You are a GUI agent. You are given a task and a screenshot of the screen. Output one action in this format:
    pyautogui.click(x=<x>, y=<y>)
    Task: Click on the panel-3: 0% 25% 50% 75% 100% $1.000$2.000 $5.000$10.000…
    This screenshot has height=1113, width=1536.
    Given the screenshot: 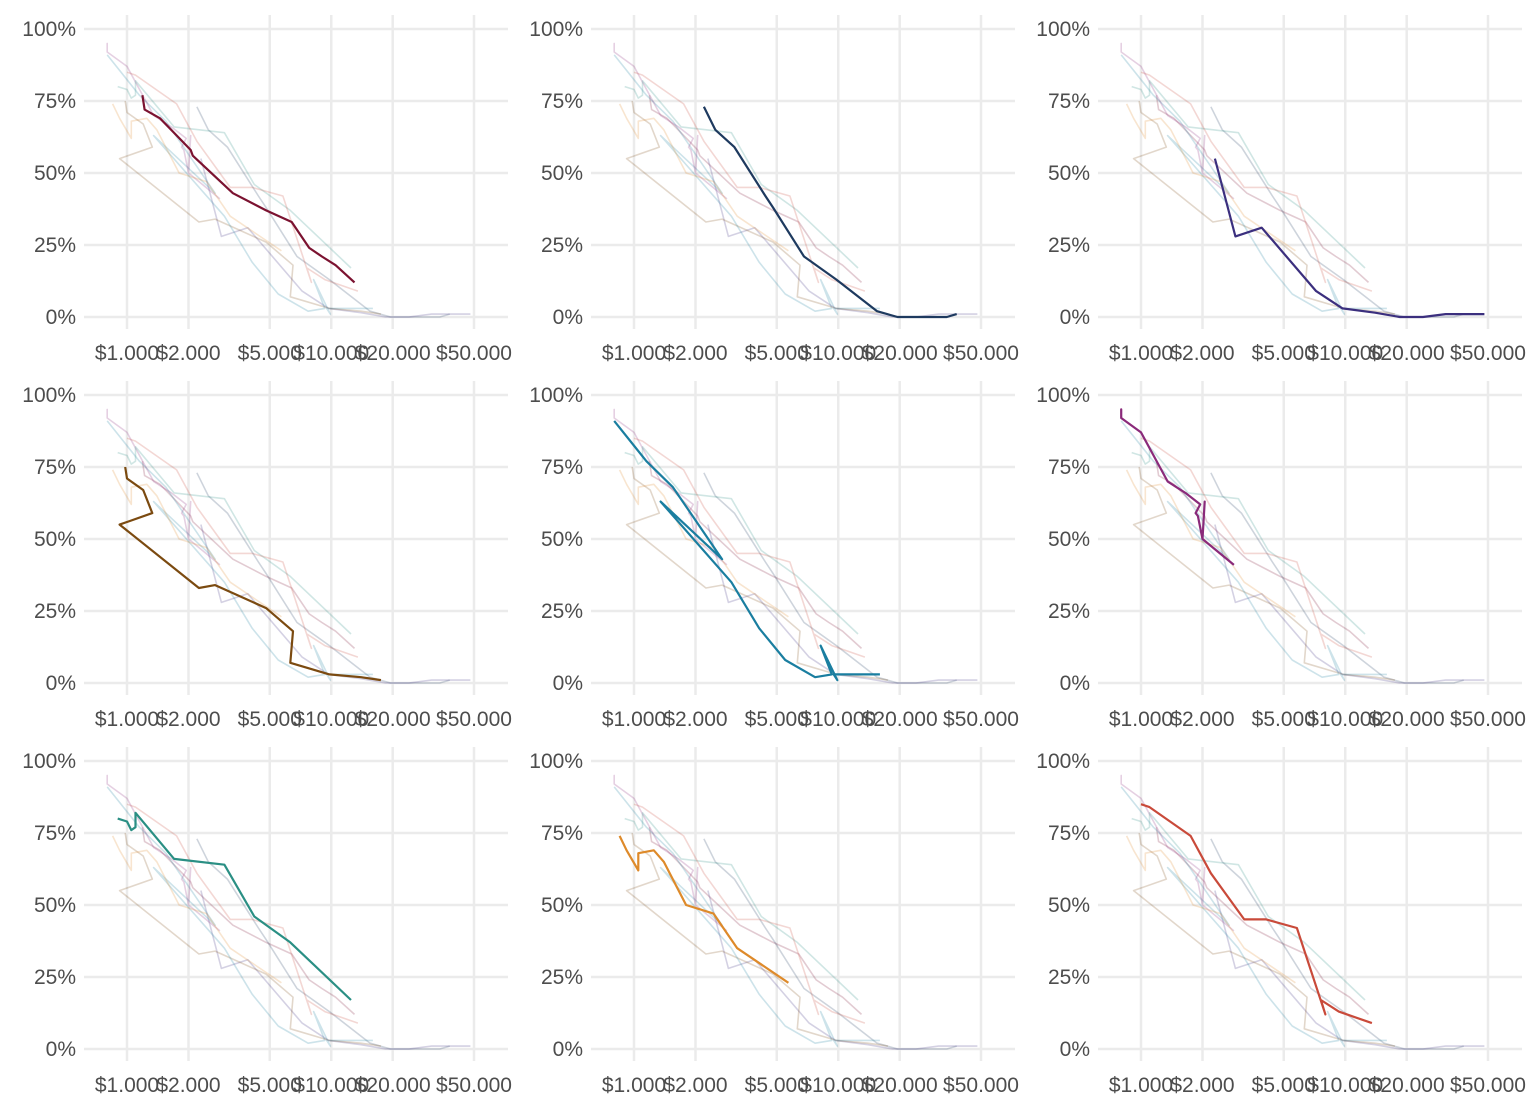 What is the action you would take?
    pyautogui.click(x=1281, y=190)
    